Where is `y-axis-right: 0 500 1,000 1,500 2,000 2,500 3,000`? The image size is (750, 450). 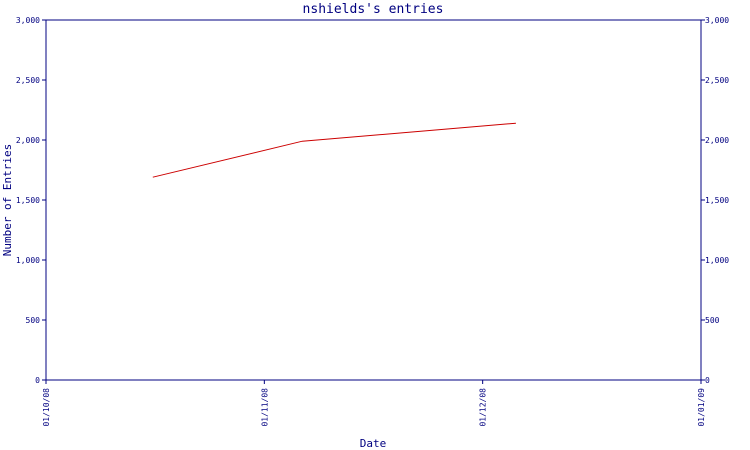
y-axis-right: 0 500 1,000 1,500 2,000 2,500 3,000 is located at coordinates (715, 200).